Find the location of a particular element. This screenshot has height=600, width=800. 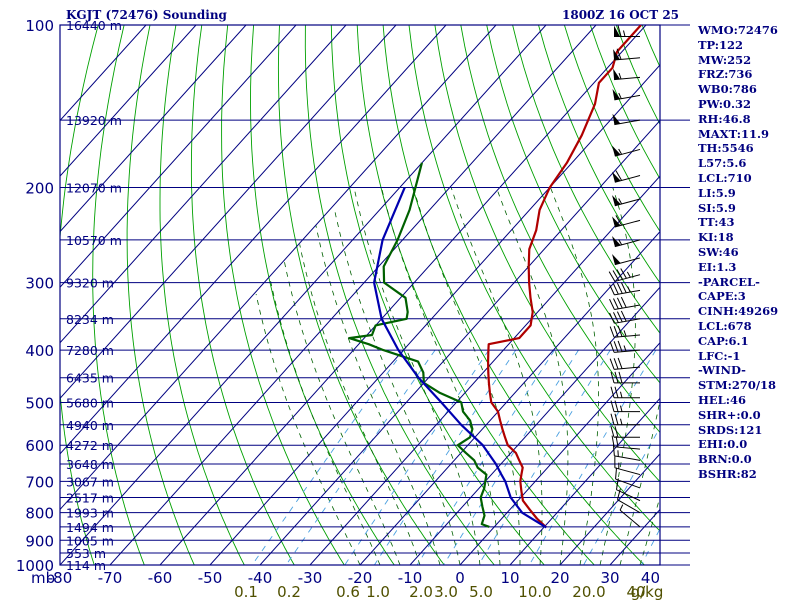

pressure-tick-label: 400 is located at coordinates (39, 351).